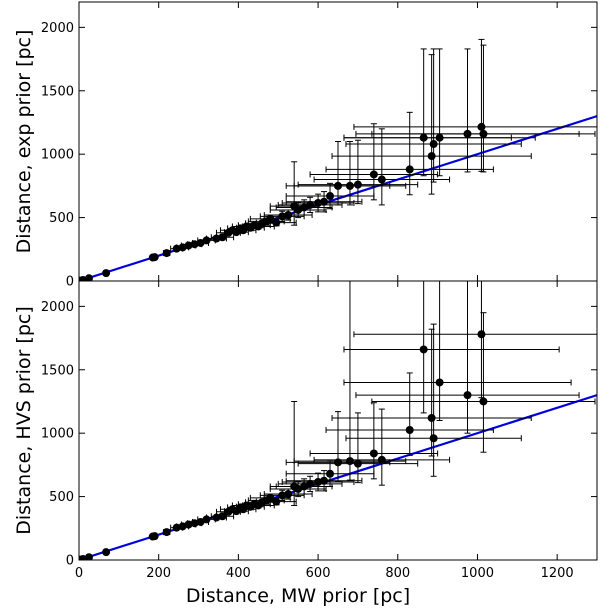 Image resolution: width=602 pixels, height=612 pixels. I want to click on top-y-axis-label: Distance, exp prior [pc], so click(24, 142).